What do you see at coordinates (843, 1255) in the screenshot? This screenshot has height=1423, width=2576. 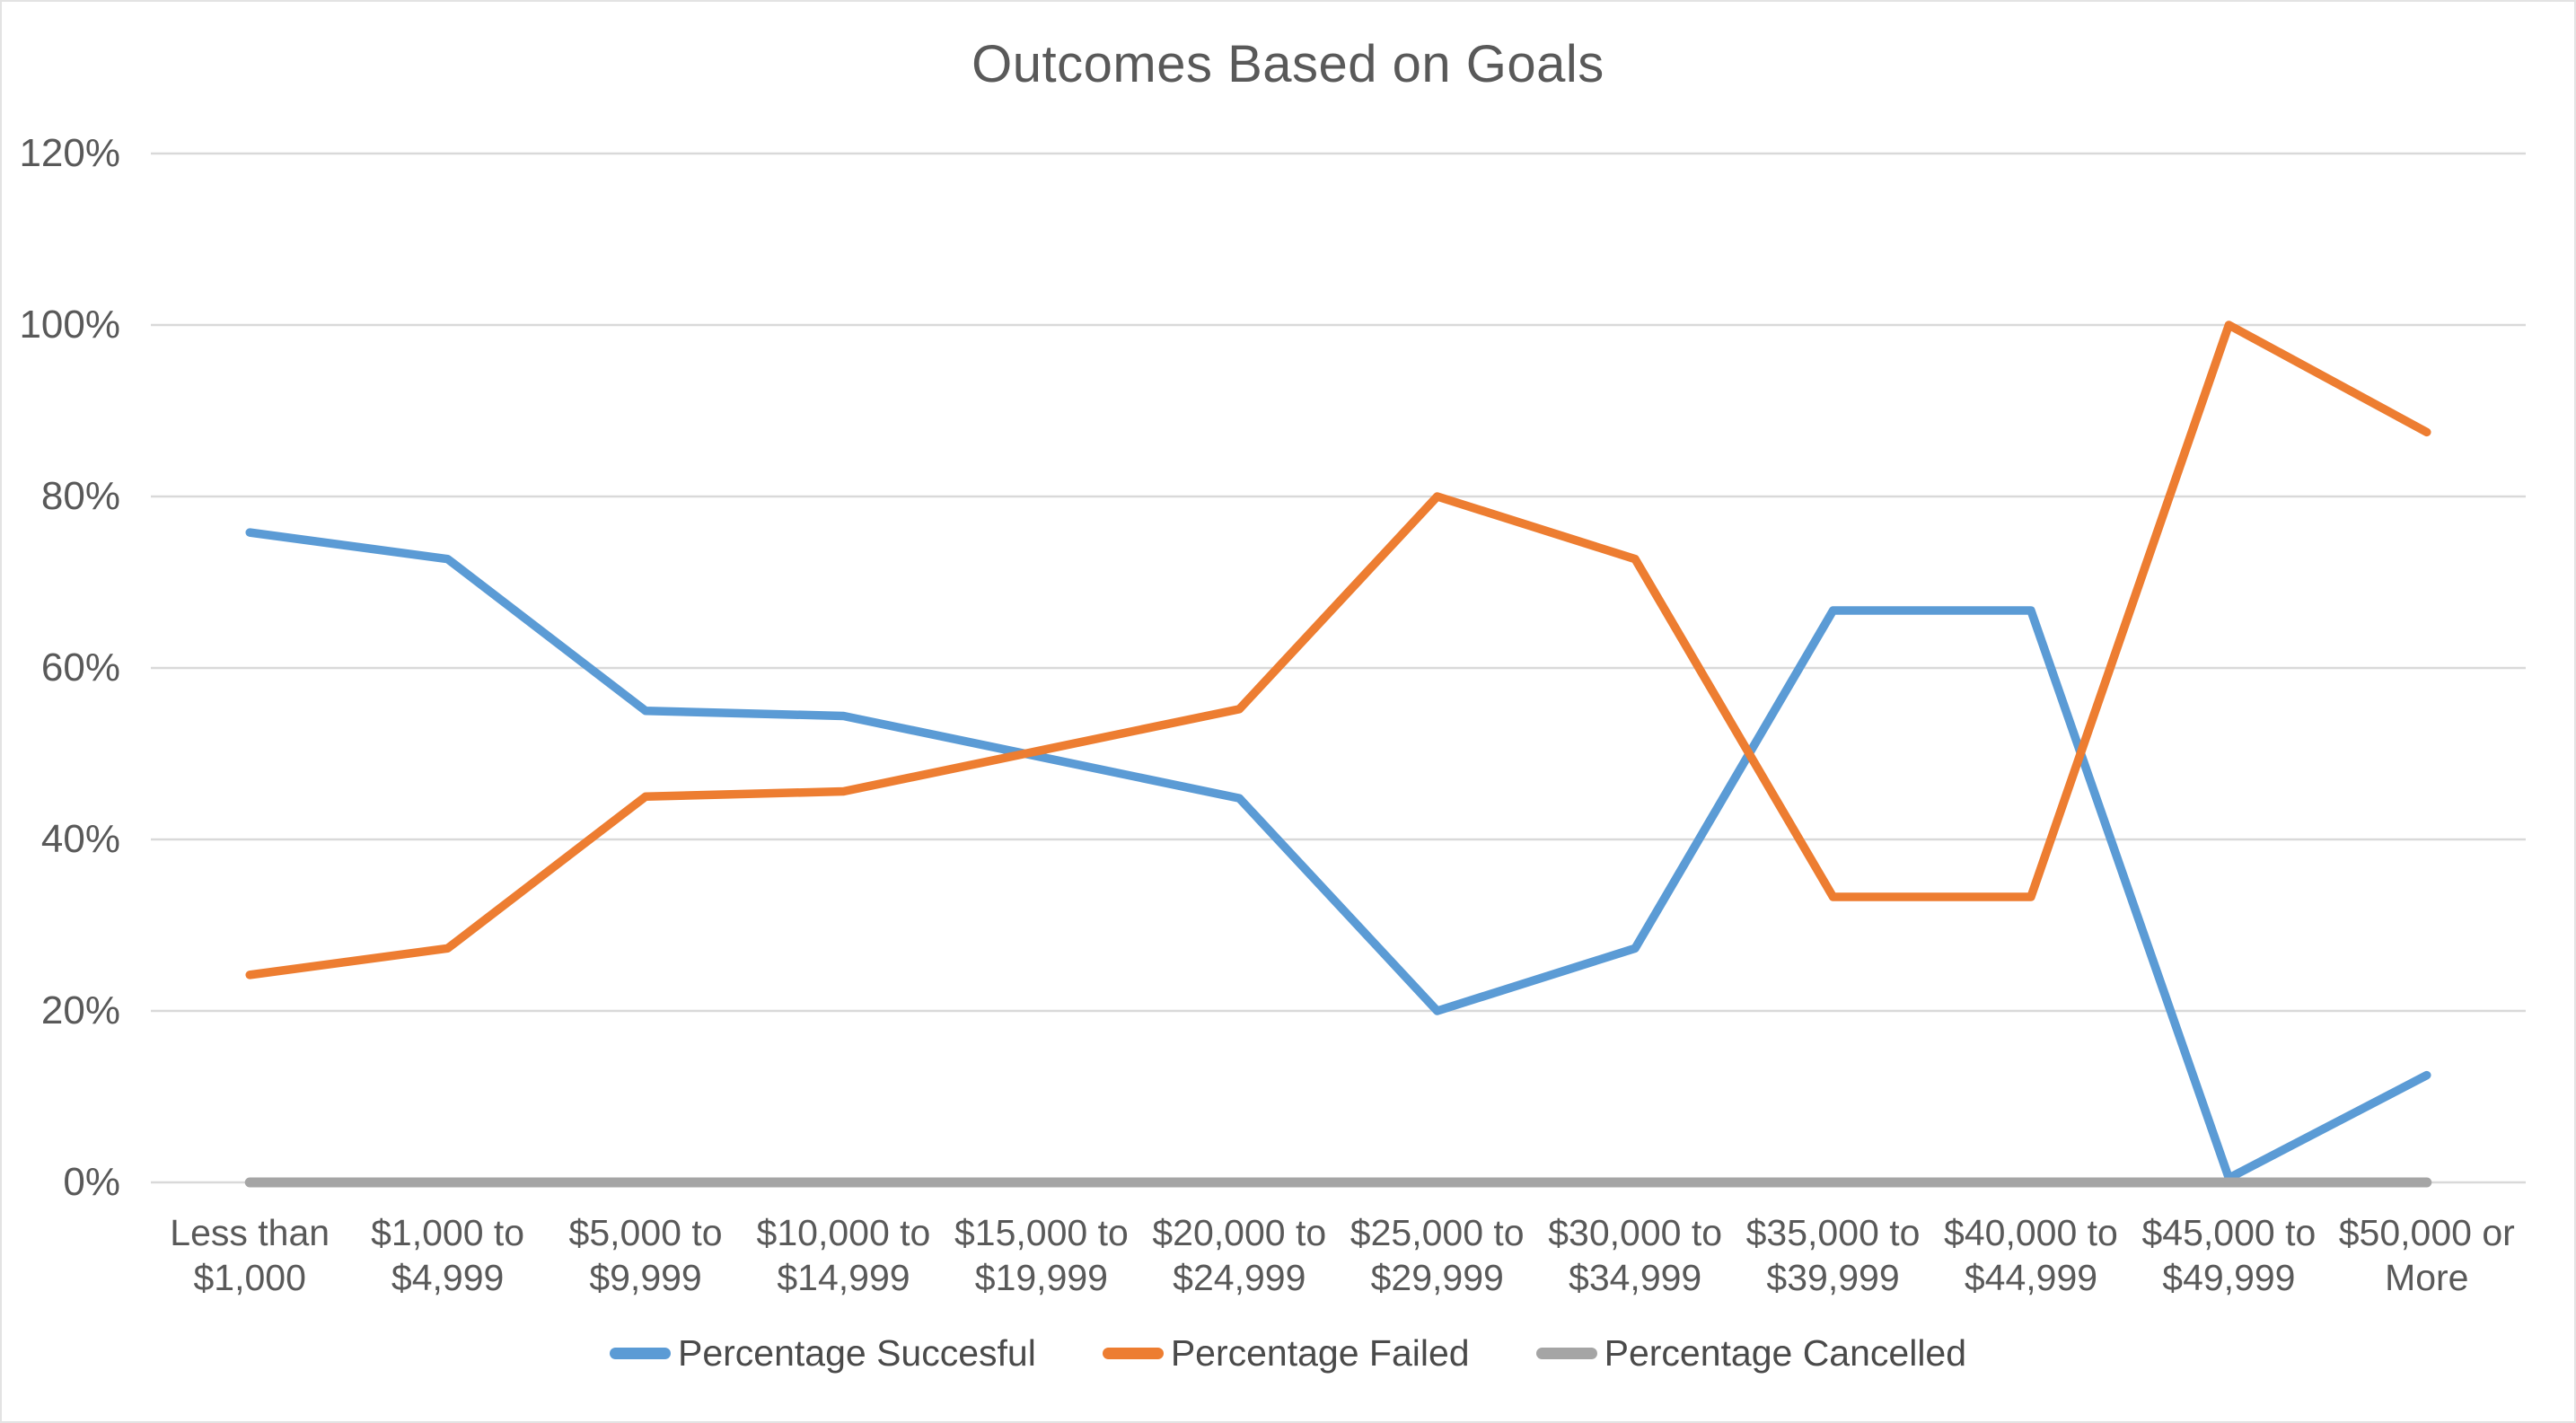 I see `x-category-label: $10,000 to $14,999` at bounding box center [843, 1255].